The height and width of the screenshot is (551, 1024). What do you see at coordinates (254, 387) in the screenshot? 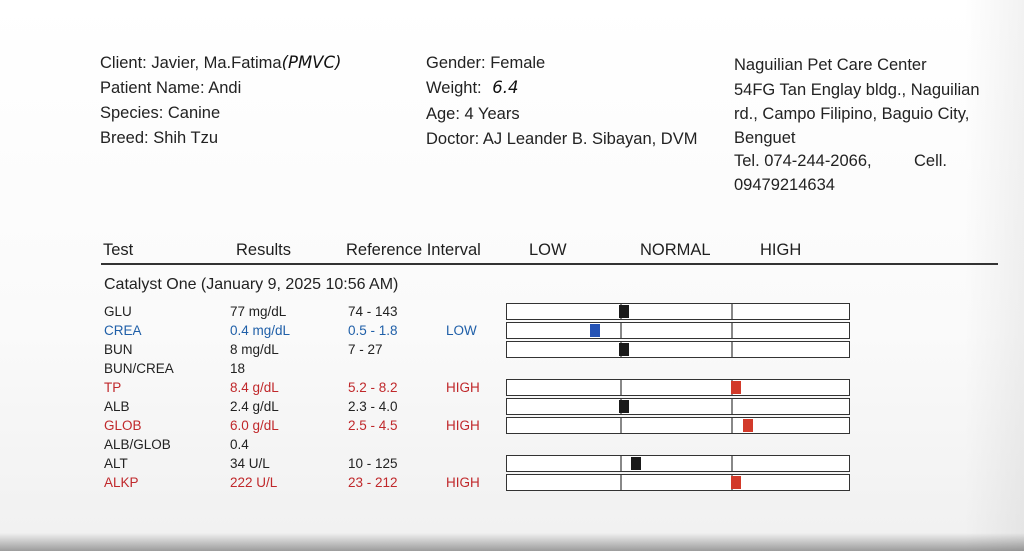
I see `row-result: 8.4 g/dL` at bounding box center [254, 387].